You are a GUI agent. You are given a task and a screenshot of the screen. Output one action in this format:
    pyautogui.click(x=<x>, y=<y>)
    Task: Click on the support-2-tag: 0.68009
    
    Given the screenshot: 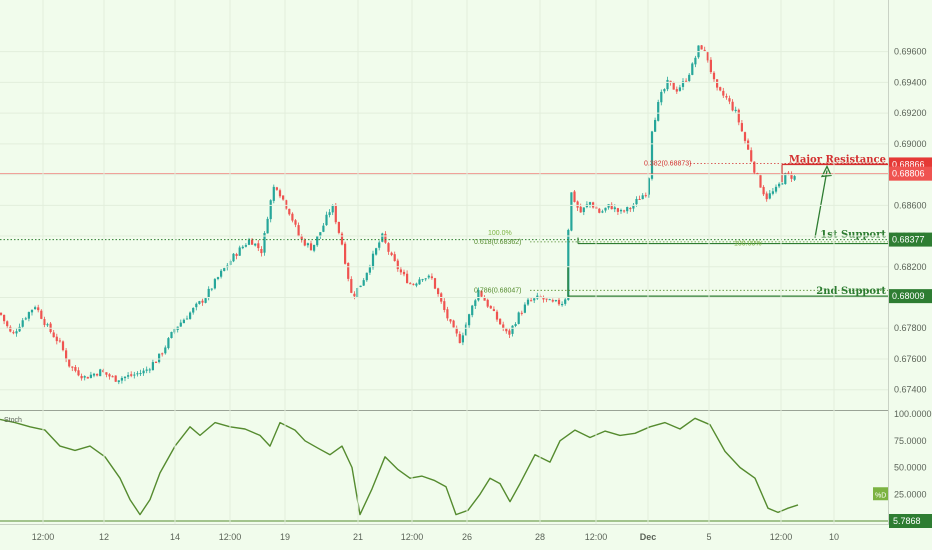 What is the action you would take?
    pyautogui.click(x=908, y=296)
    